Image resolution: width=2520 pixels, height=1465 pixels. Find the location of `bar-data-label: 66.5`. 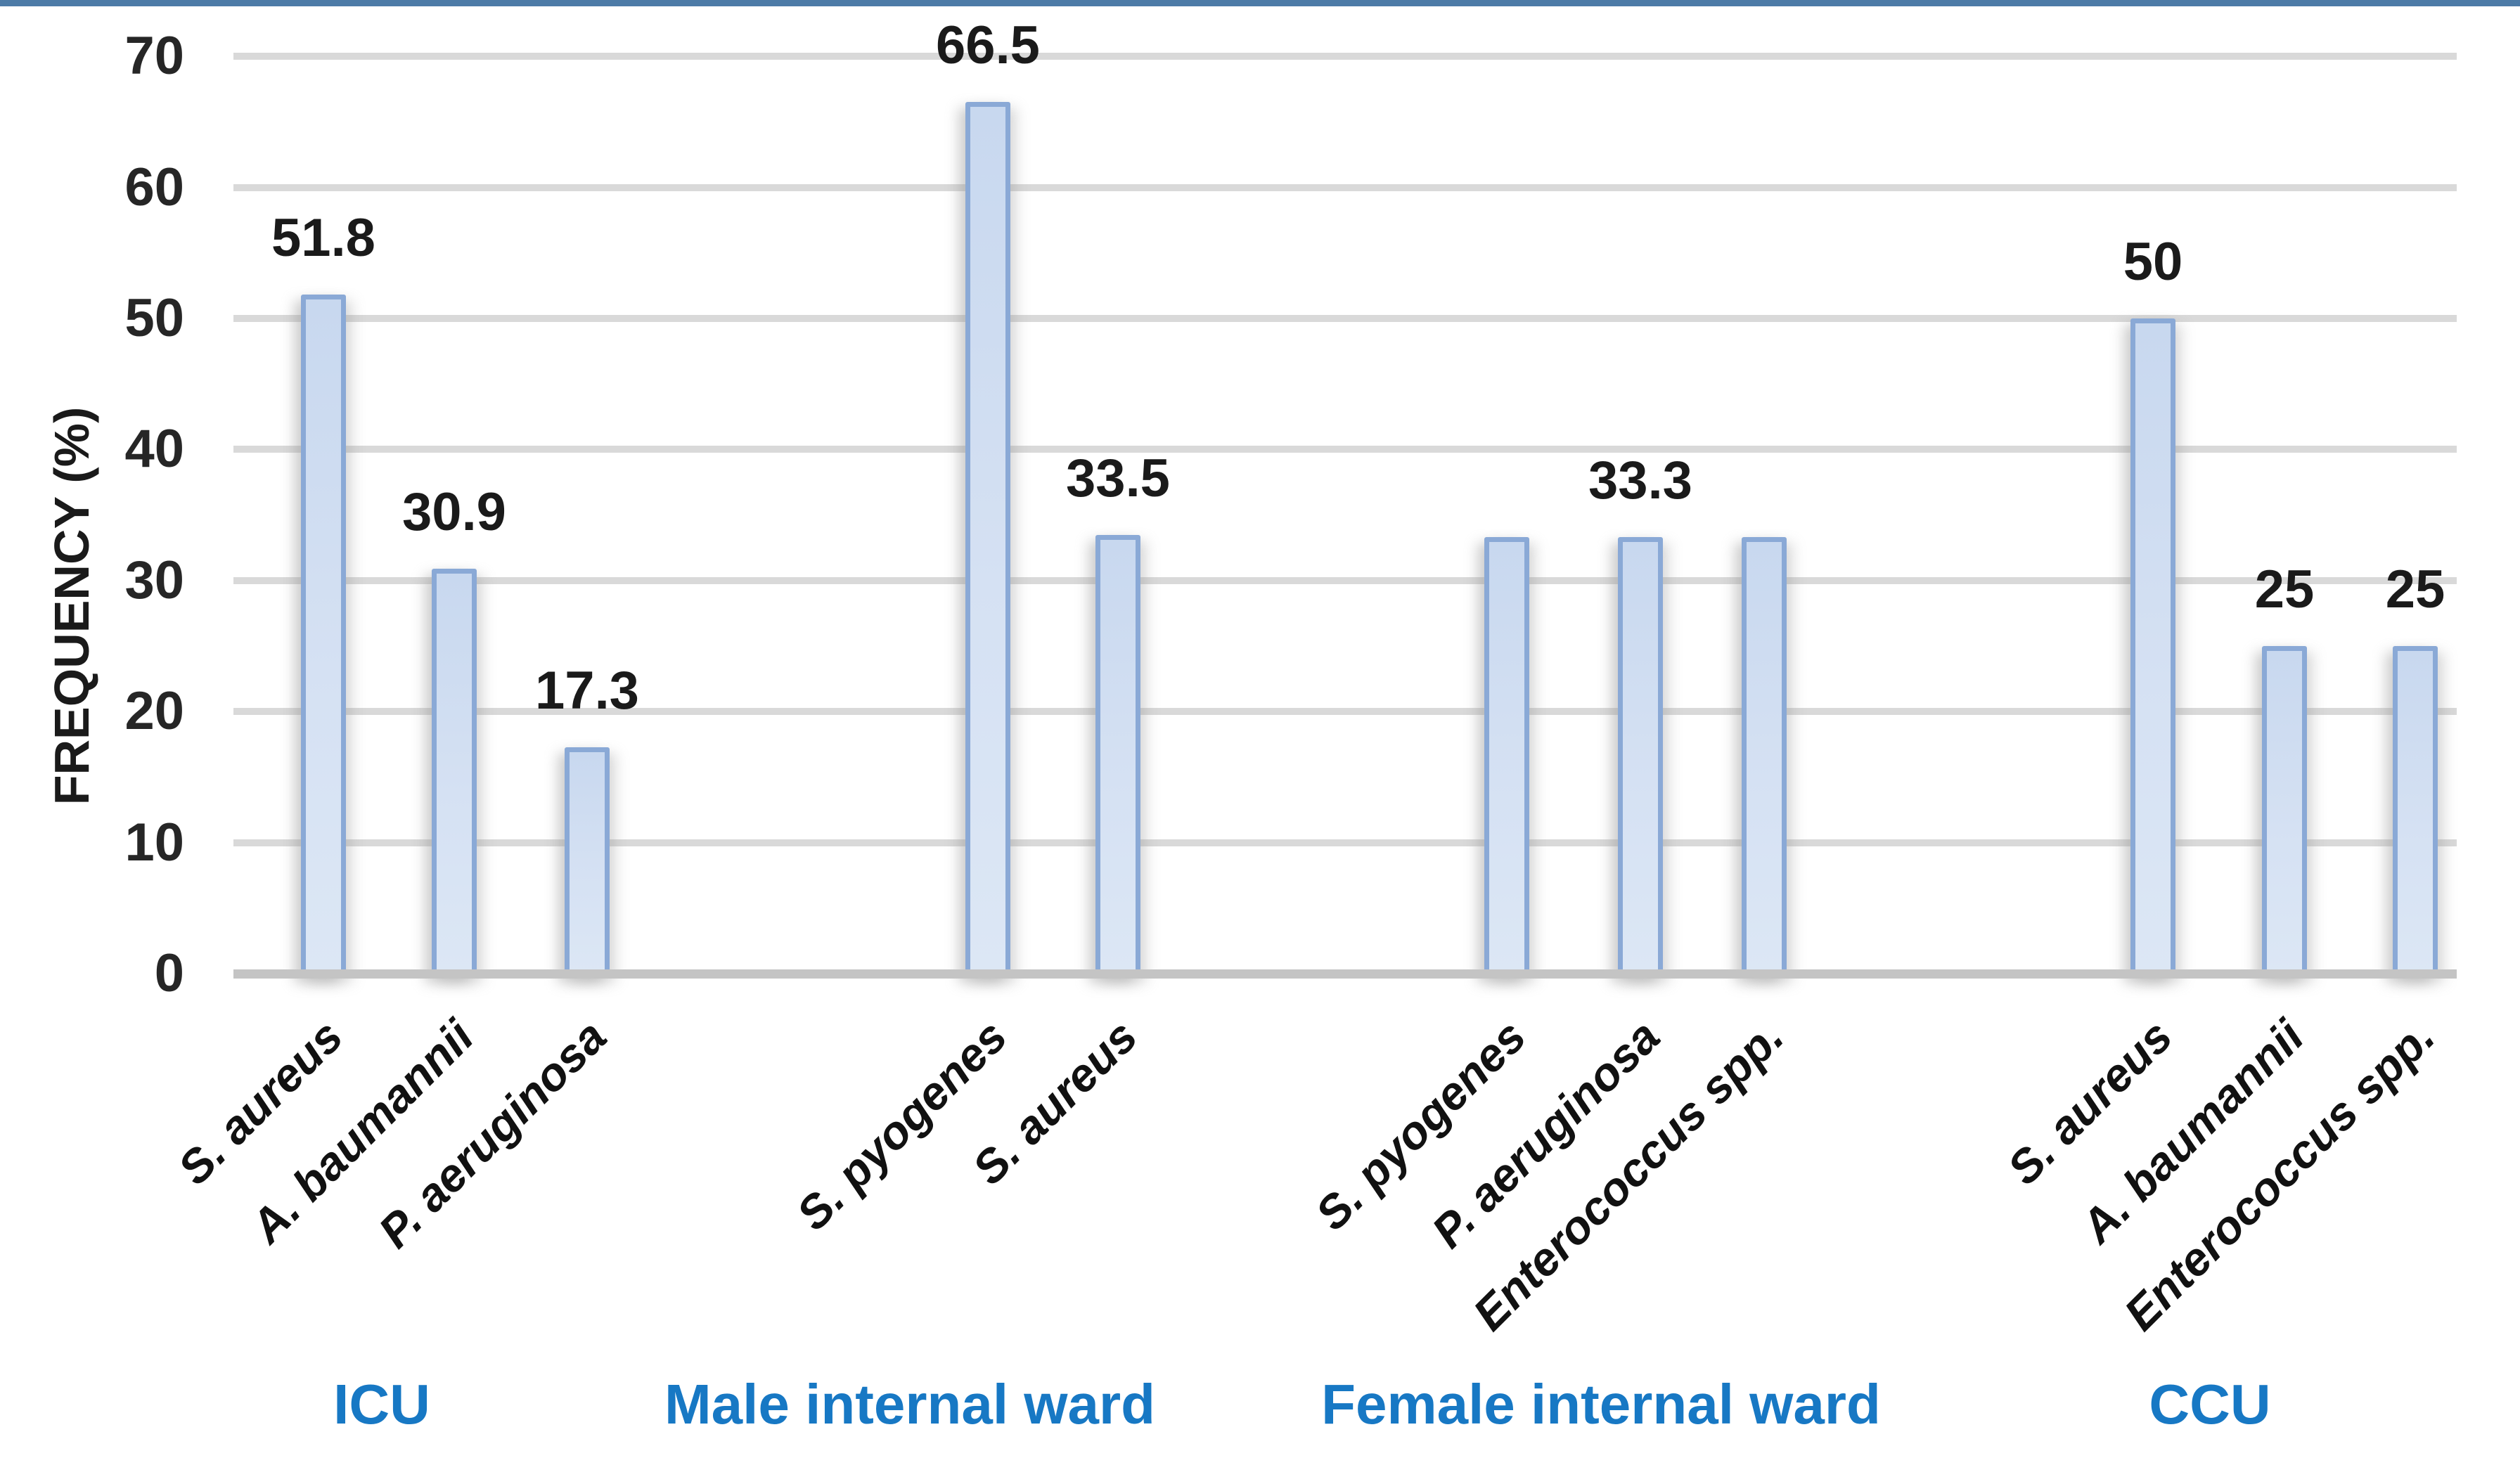

bar-data-label: 66.5 is located at coordinates (988, 45).